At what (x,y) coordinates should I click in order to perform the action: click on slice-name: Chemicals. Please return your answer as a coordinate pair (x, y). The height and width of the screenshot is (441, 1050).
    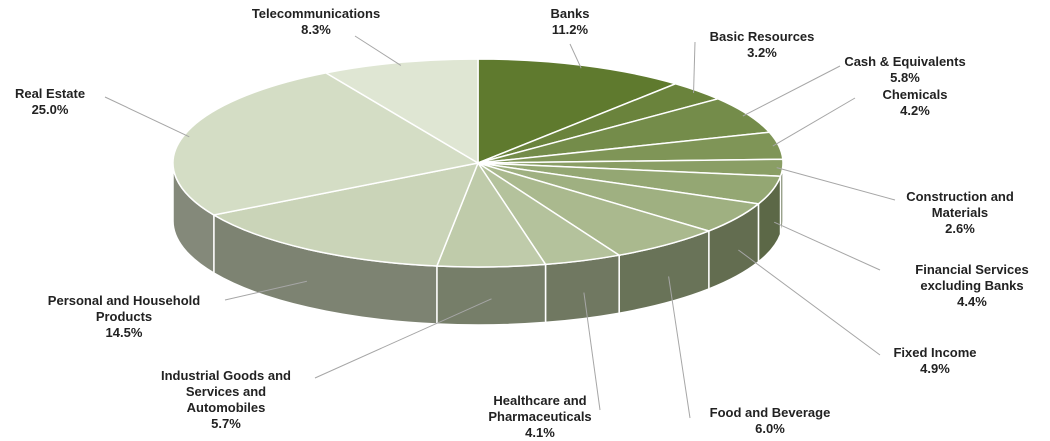
    Looking at the image, I should click on (915, 94).